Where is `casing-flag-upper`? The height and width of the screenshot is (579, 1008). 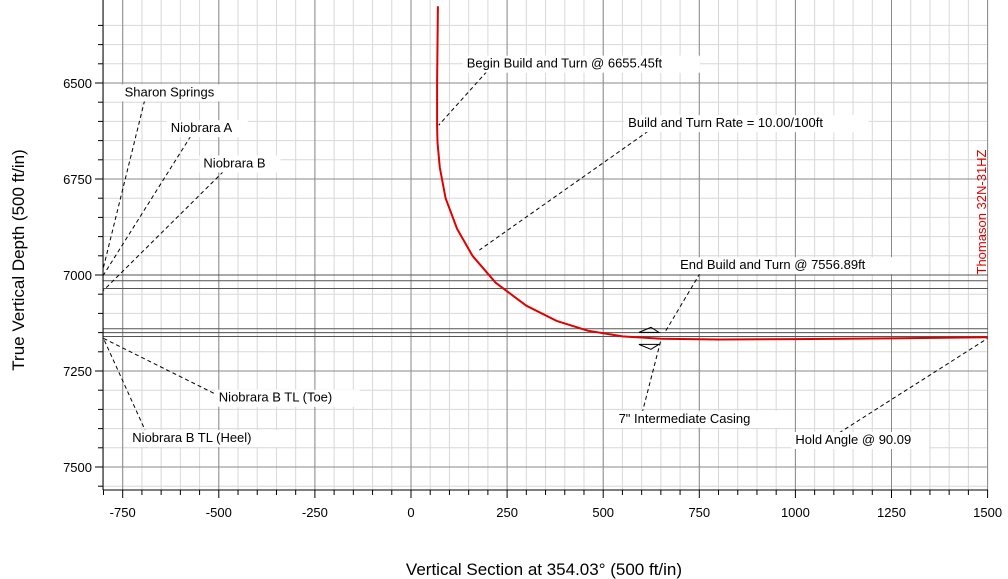 casing-flag-upper is located at coordinates (649, 329).